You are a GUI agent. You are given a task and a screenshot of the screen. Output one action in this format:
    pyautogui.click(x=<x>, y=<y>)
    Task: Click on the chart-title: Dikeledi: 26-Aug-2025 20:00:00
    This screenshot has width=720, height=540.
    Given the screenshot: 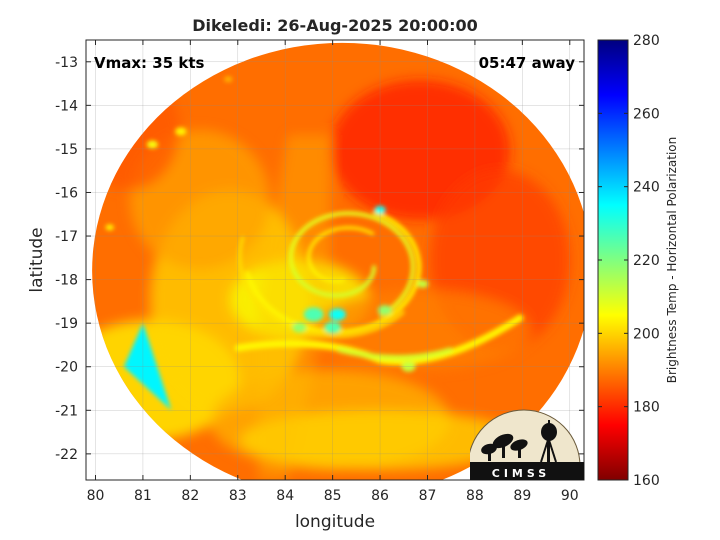 What is the action you would take?
    pyautogui.click(x=335, y=25)
    